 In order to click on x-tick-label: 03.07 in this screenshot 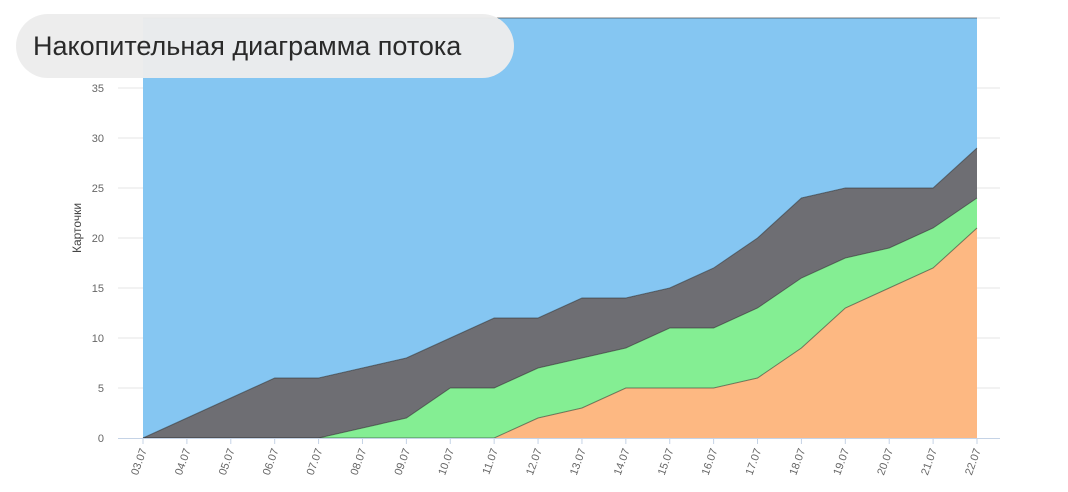, I will do `click(139, 462)`.